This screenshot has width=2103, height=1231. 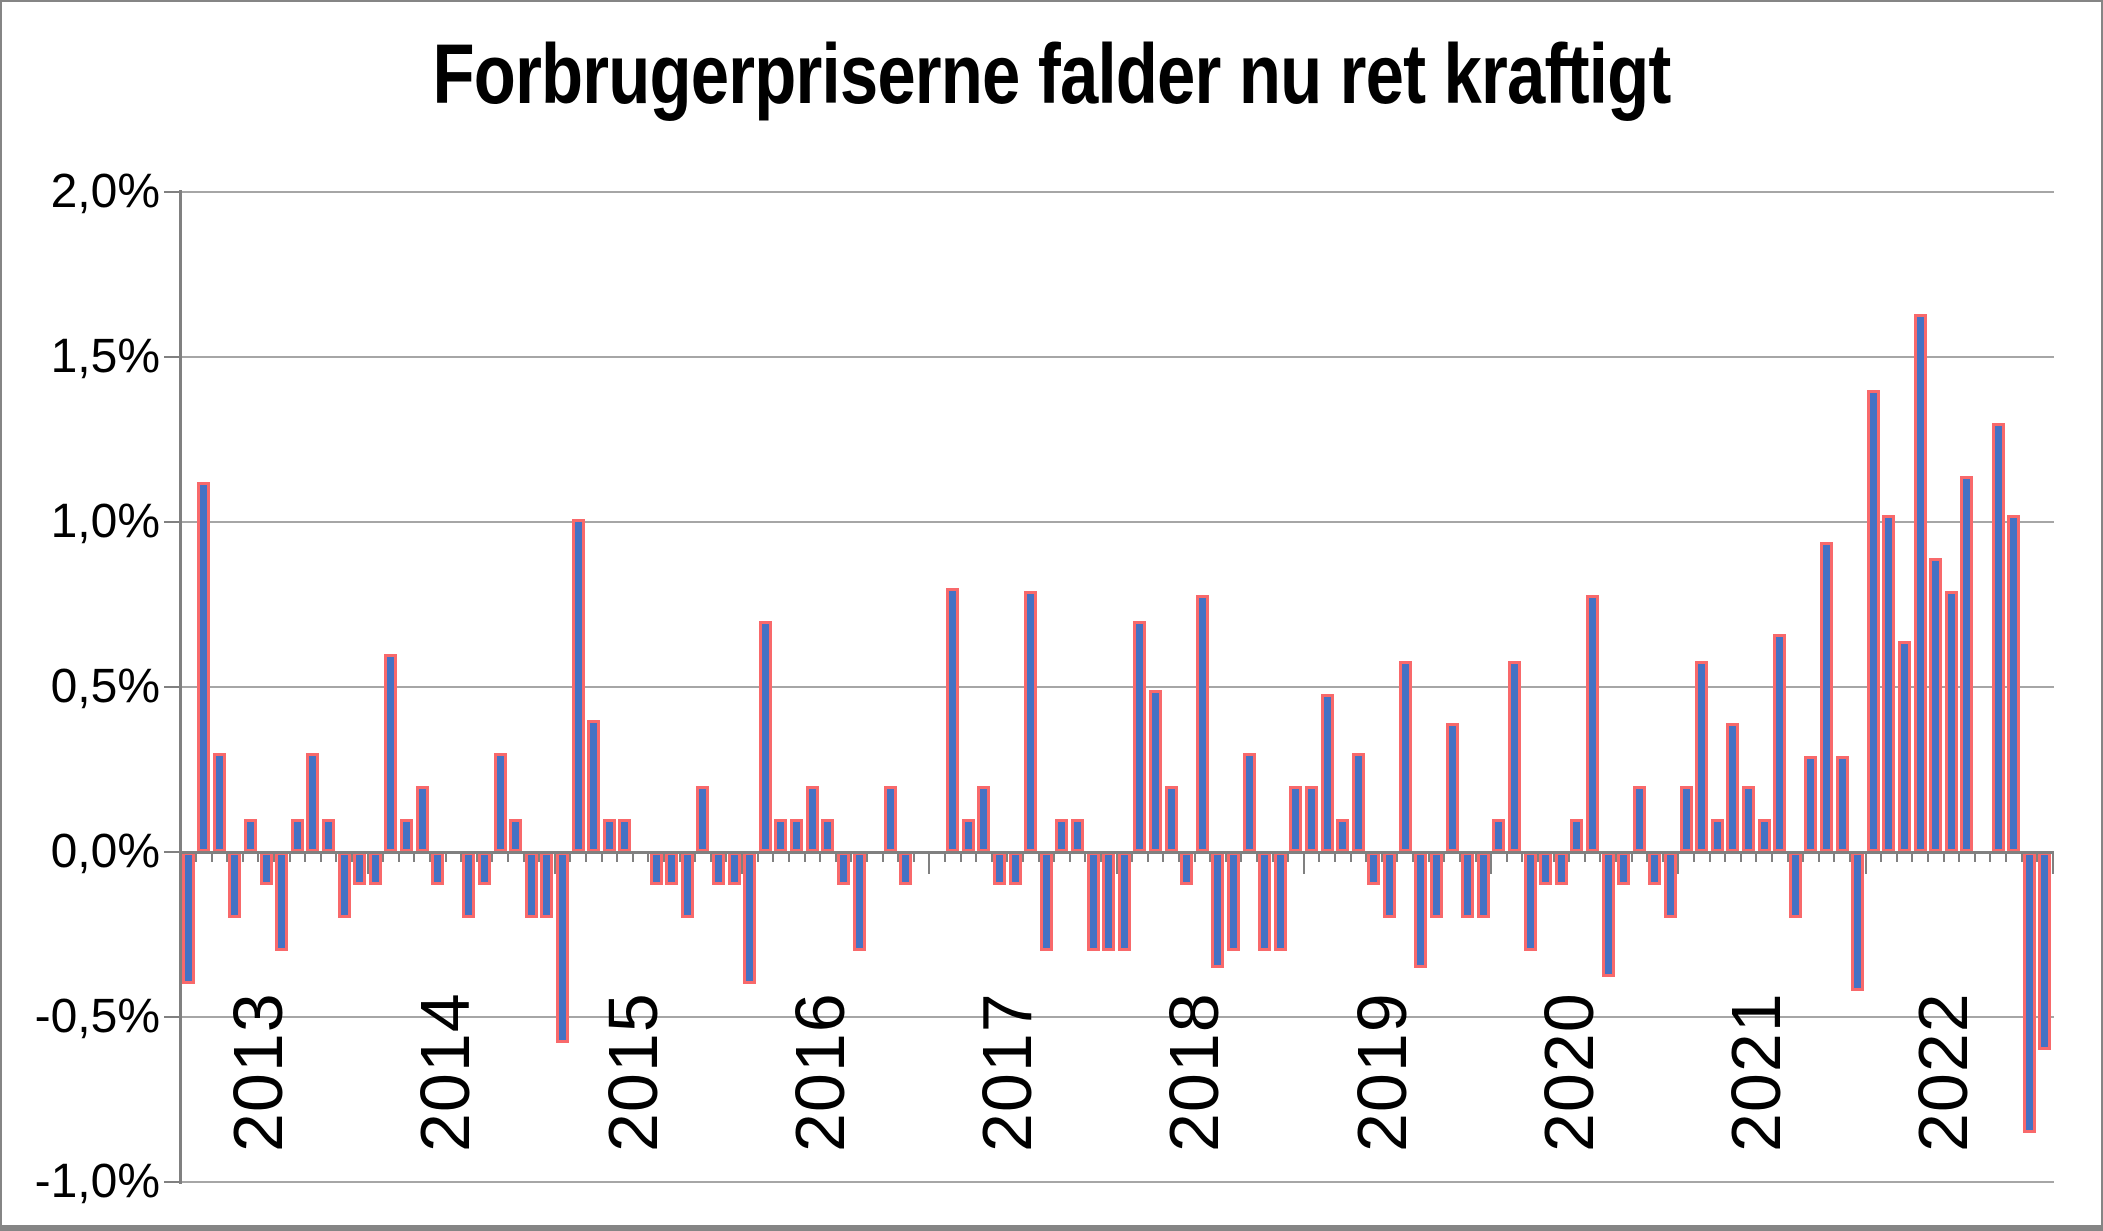 What do you see at coordinates (105, 686) in the screenshot?
I see `y-axis-label: 0,5%` at bounding box center [105, 686].